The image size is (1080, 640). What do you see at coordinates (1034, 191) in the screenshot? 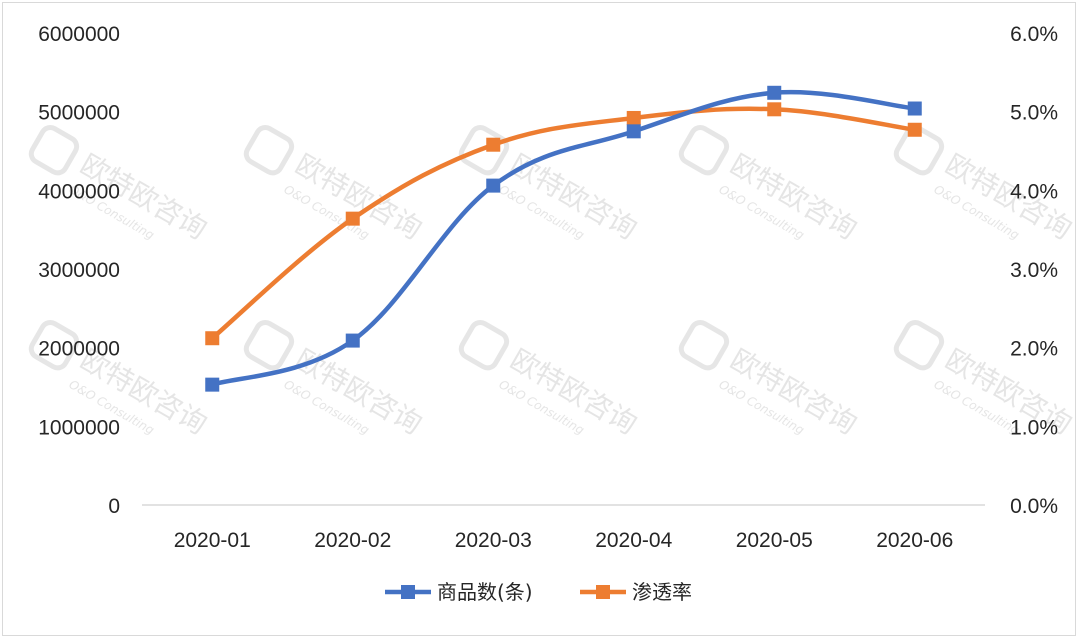
I see `y-right-tick-label: 4.0%` at bounding box center [1034, 191].